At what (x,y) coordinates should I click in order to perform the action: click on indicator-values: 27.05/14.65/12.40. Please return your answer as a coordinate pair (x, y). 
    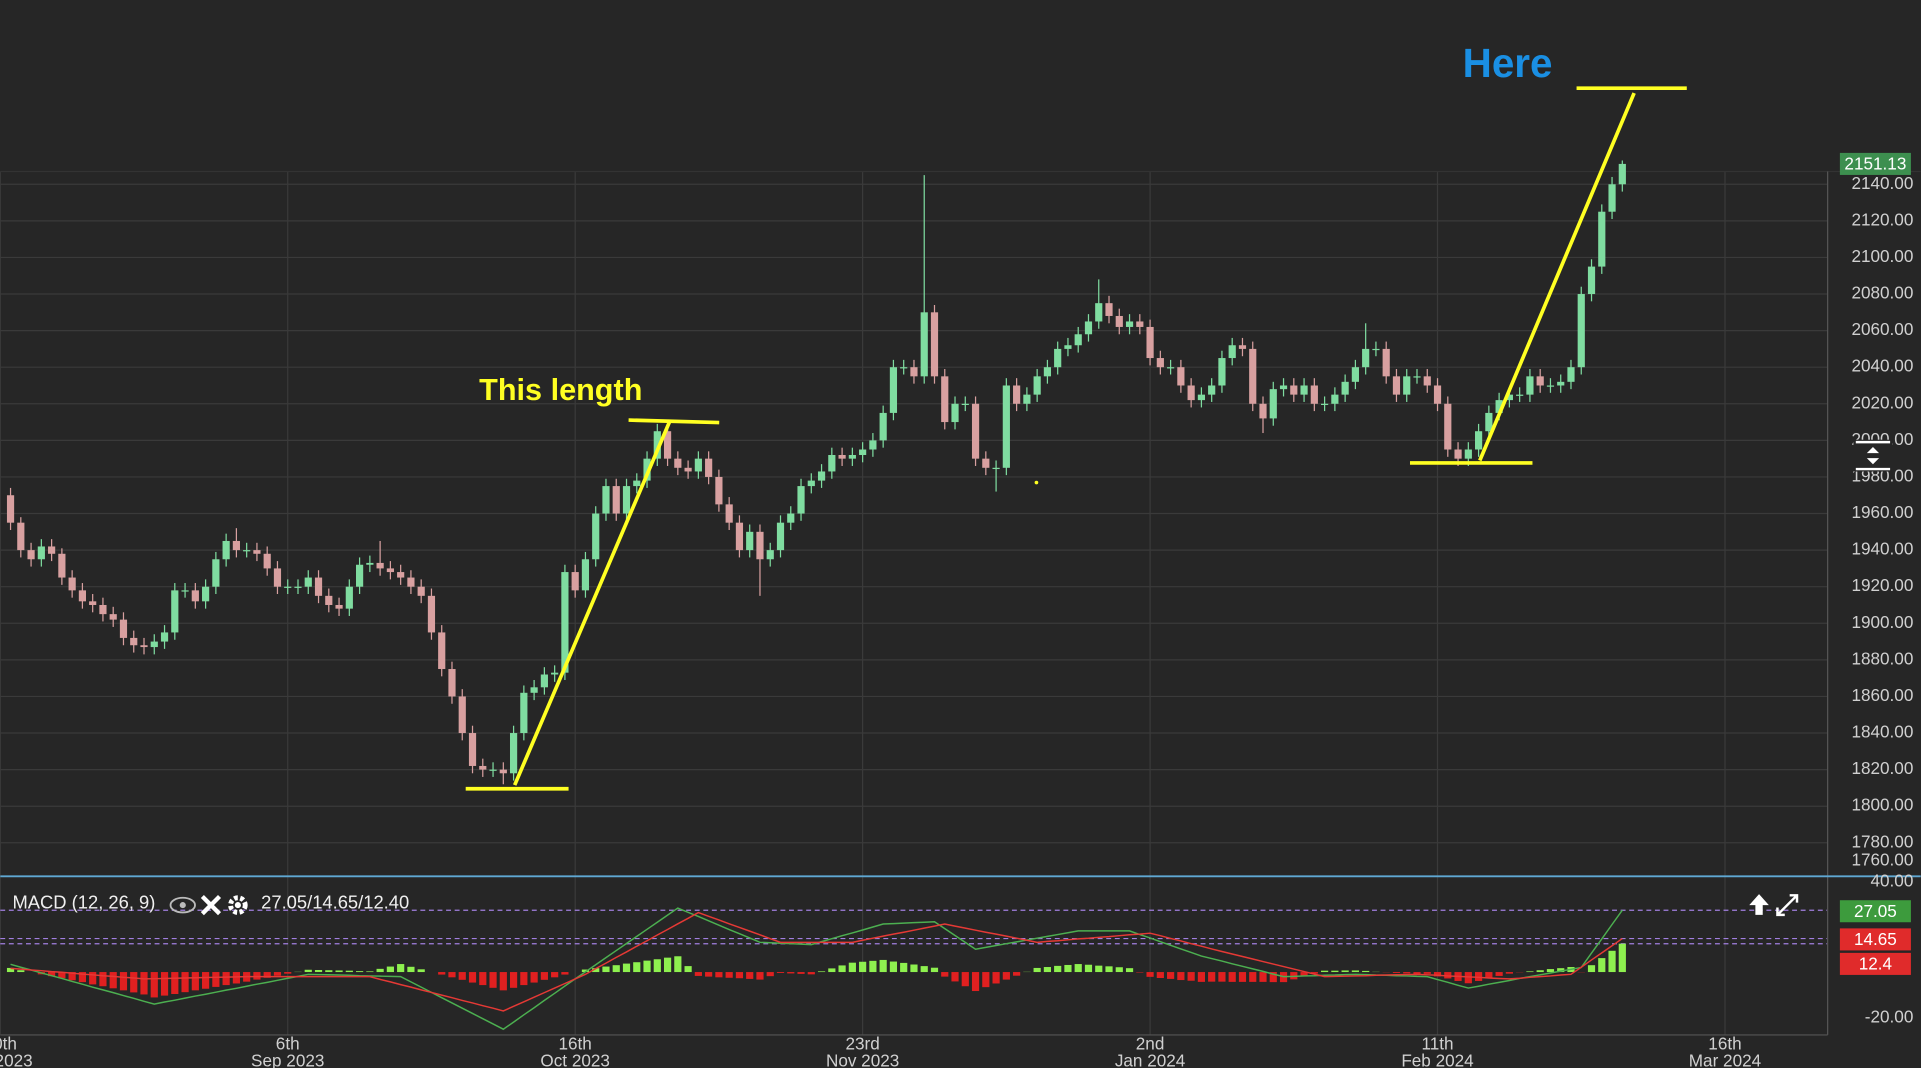
    Looking at the image, I should click on (335, 902).